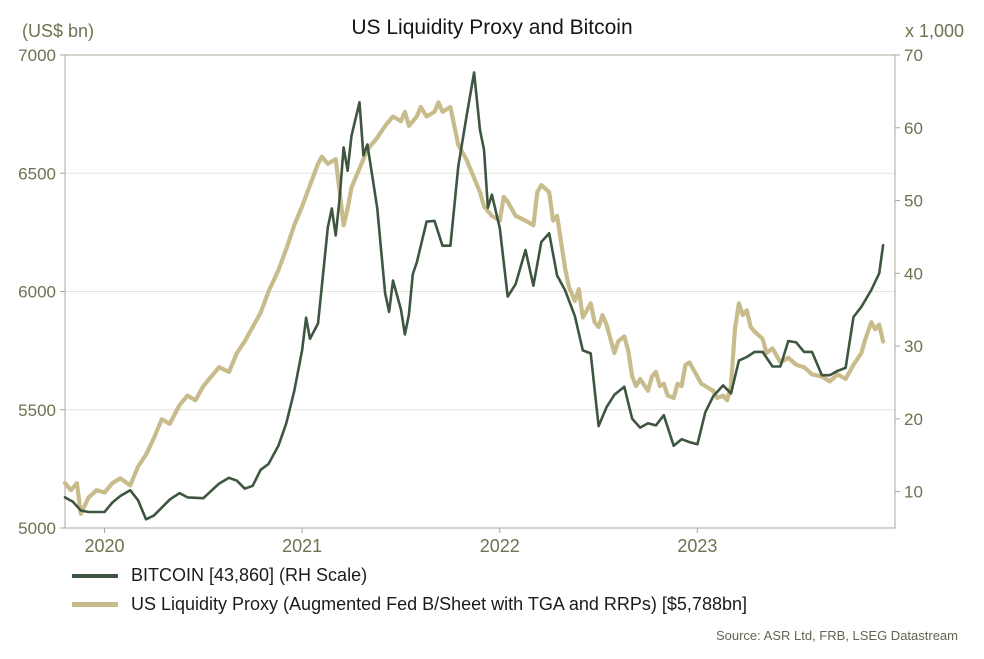 The image size is (984, 659). Describe the element at coordinates (913, 492) in the screenshot. I see `y-right-tick-label: 10` at that location.